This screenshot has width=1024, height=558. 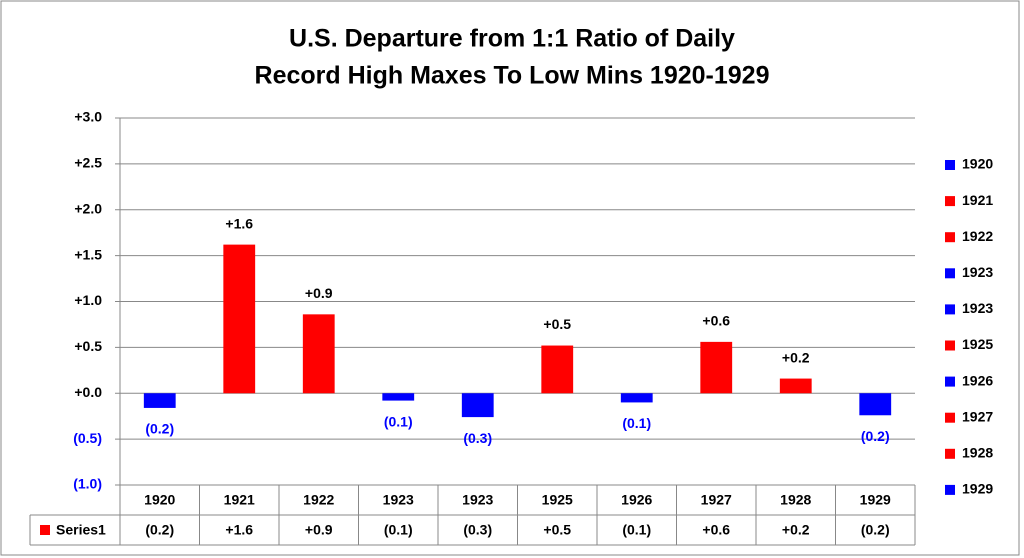 What do you see at coordinates (716, 500) in the screenshot?
I see `x-tick-label: 1927` at bounding box center [716, 500].